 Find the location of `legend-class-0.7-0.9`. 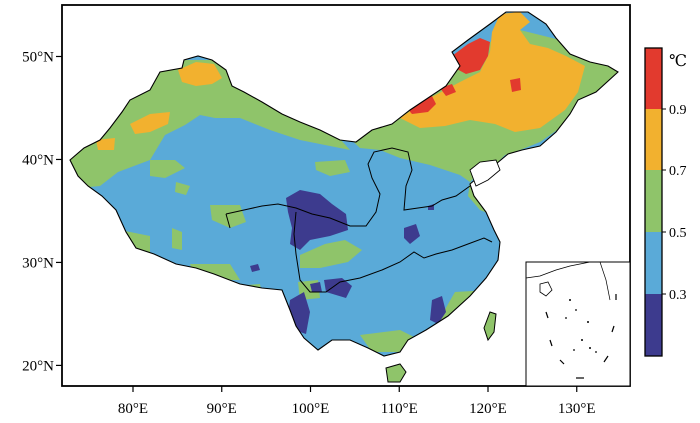

legend-class-0.7-0.9 is located at coordinates (653, 139).